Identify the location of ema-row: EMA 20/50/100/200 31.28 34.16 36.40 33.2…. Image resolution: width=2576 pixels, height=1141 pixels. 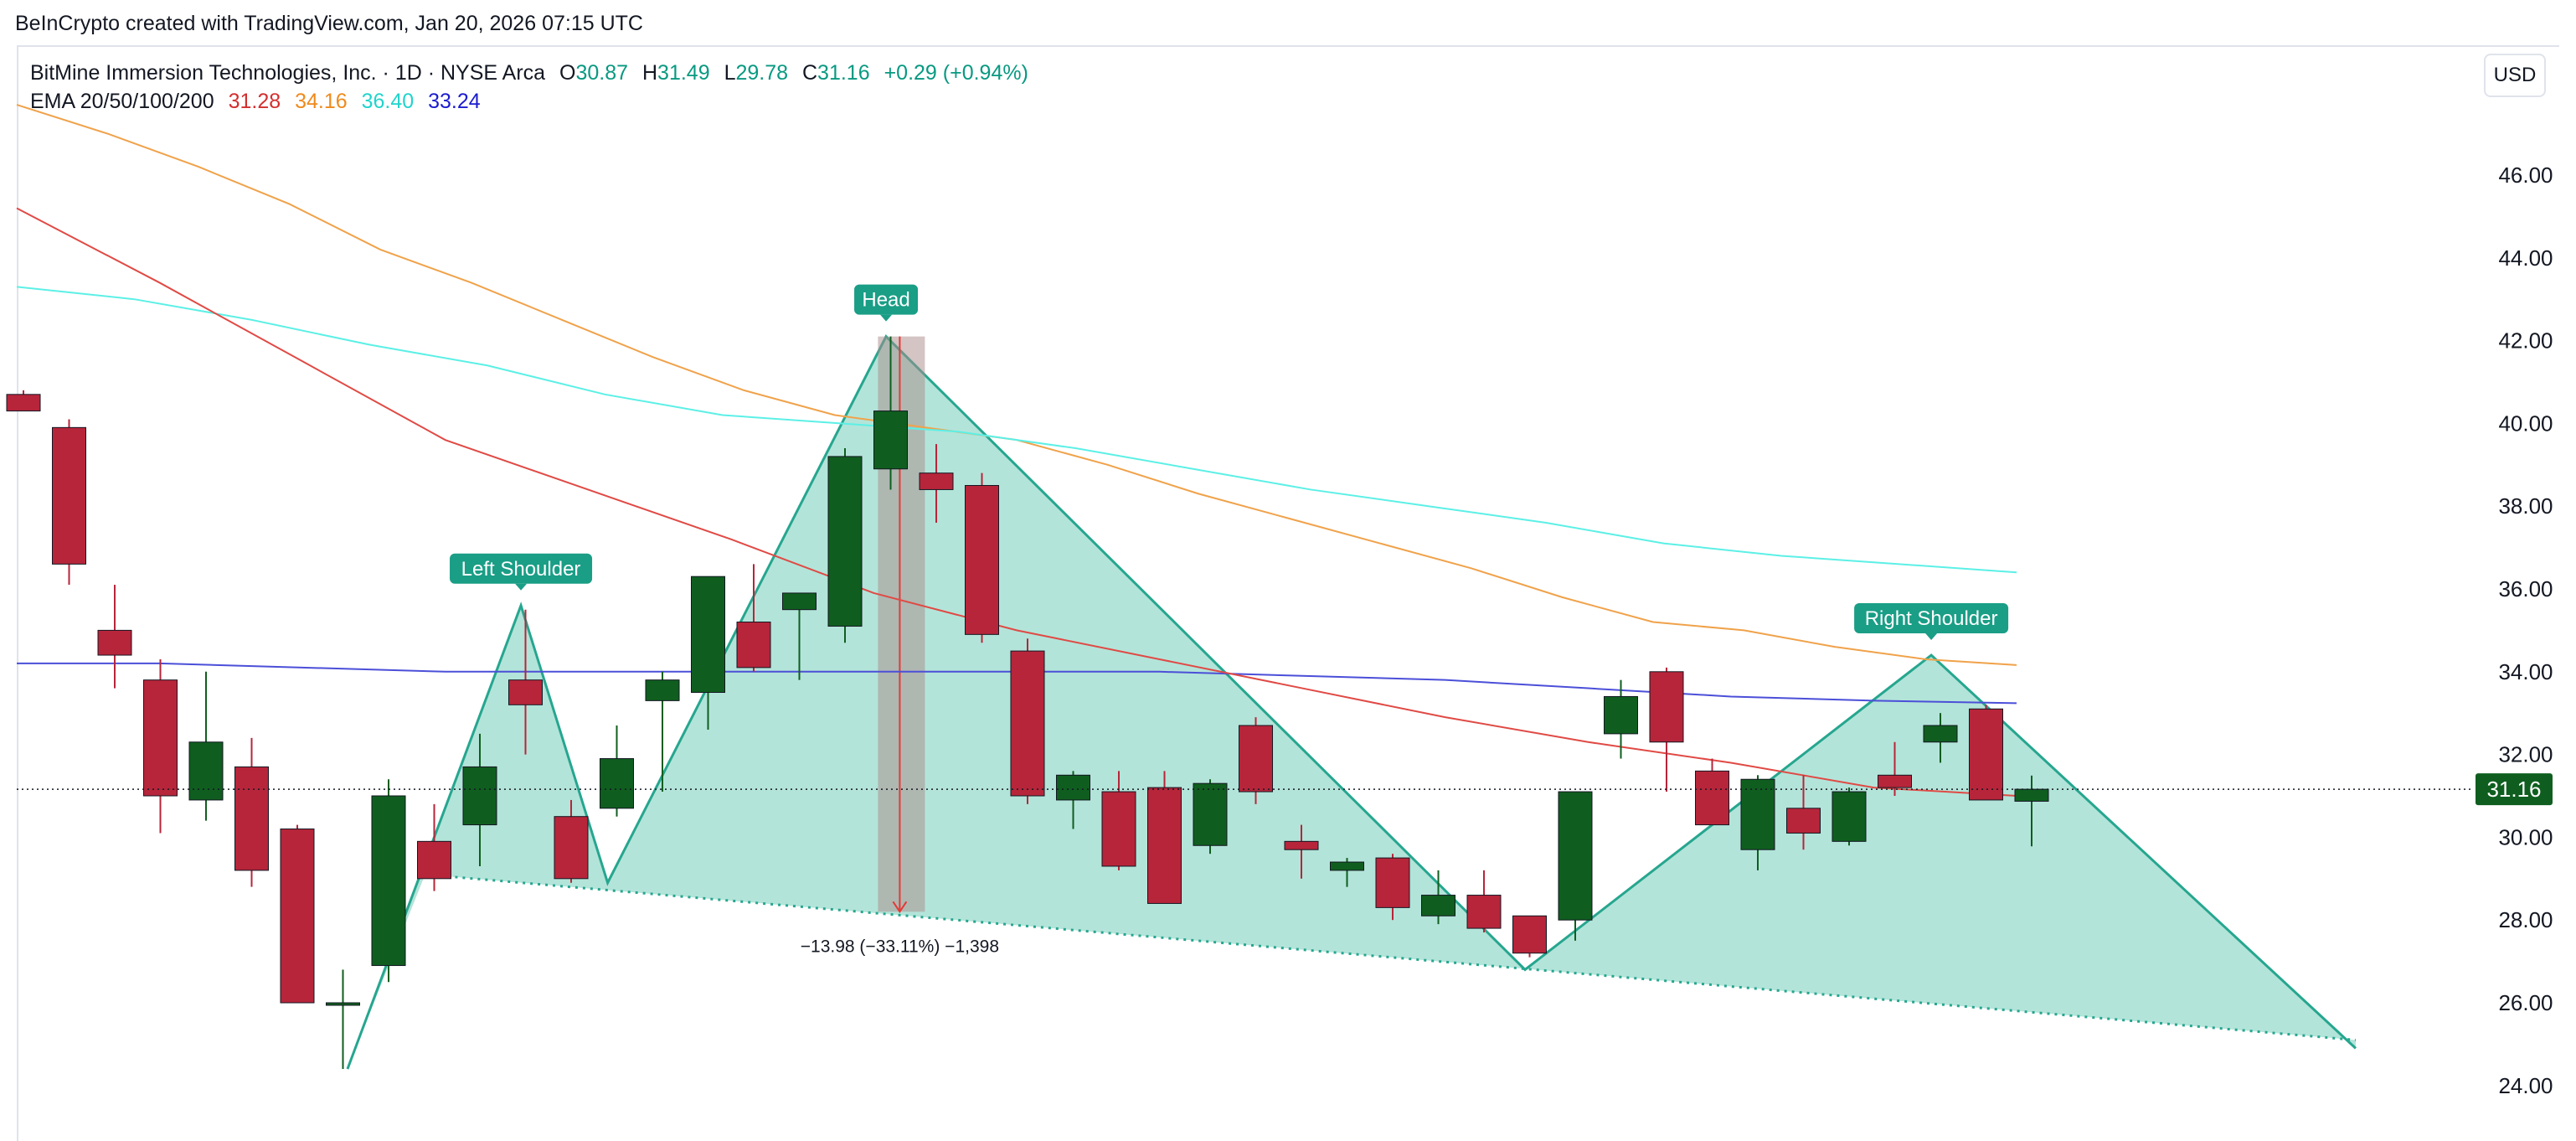
(529, 101).